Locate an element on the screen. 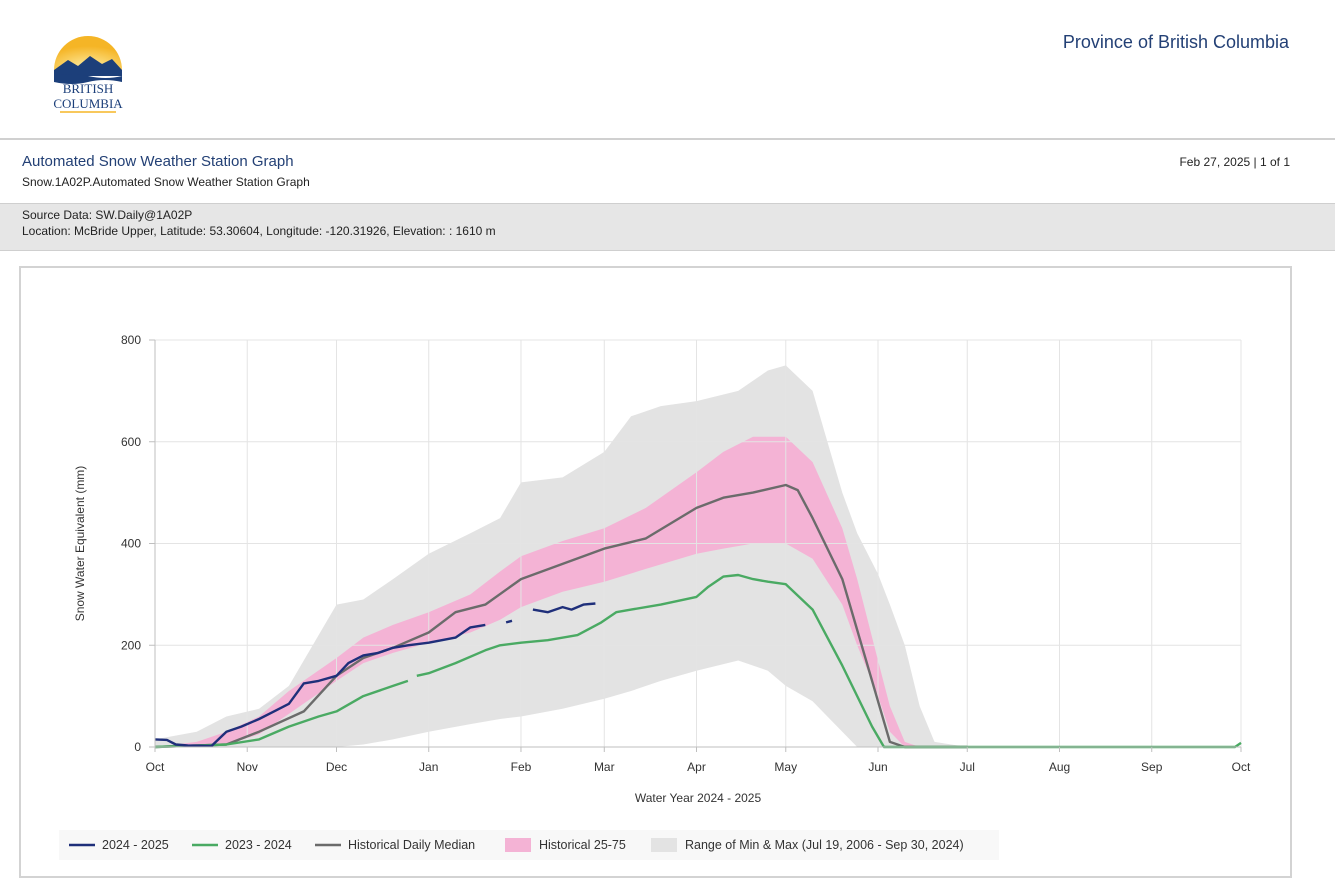  y-tick-label: 800 is located at coordinates (131, 340).